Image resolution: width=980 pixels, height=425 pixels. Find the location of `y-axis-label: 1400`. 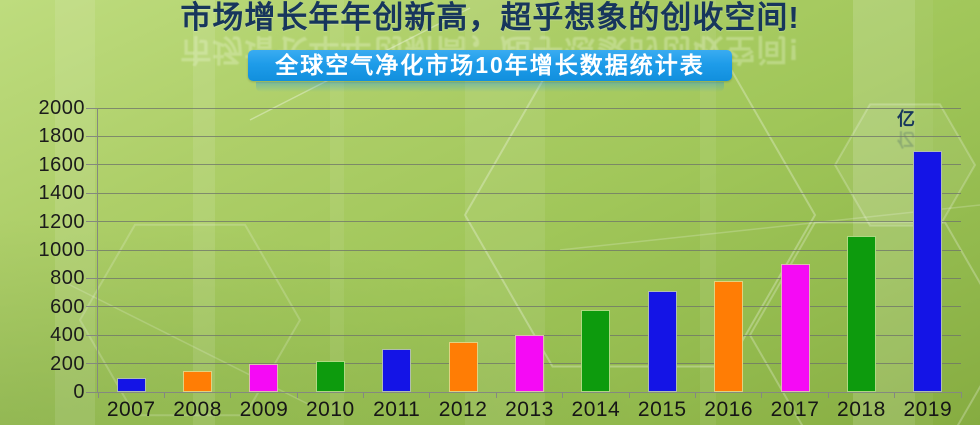

y-axis-label: 1400 is located at coordinates (61, 193).